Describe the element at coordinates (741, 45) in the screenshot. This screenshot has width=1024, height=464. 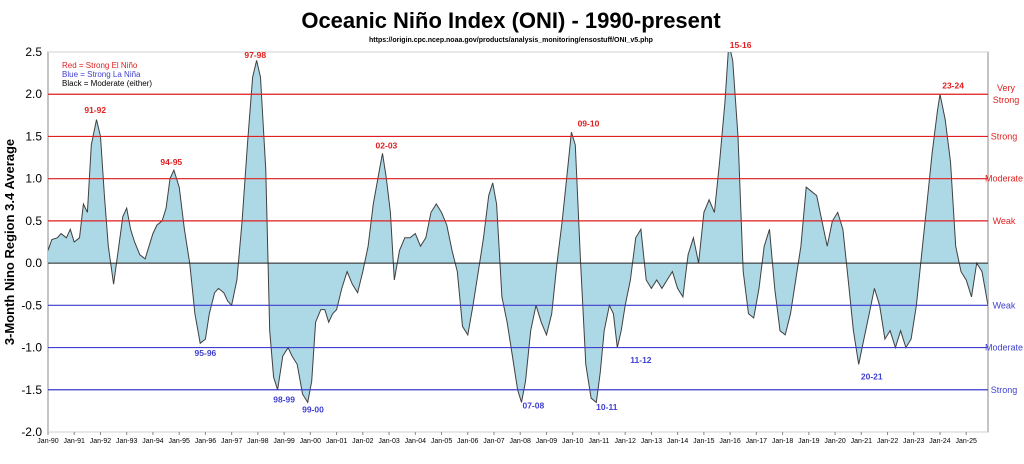
I see `event-annotation: 15-16` at that location.